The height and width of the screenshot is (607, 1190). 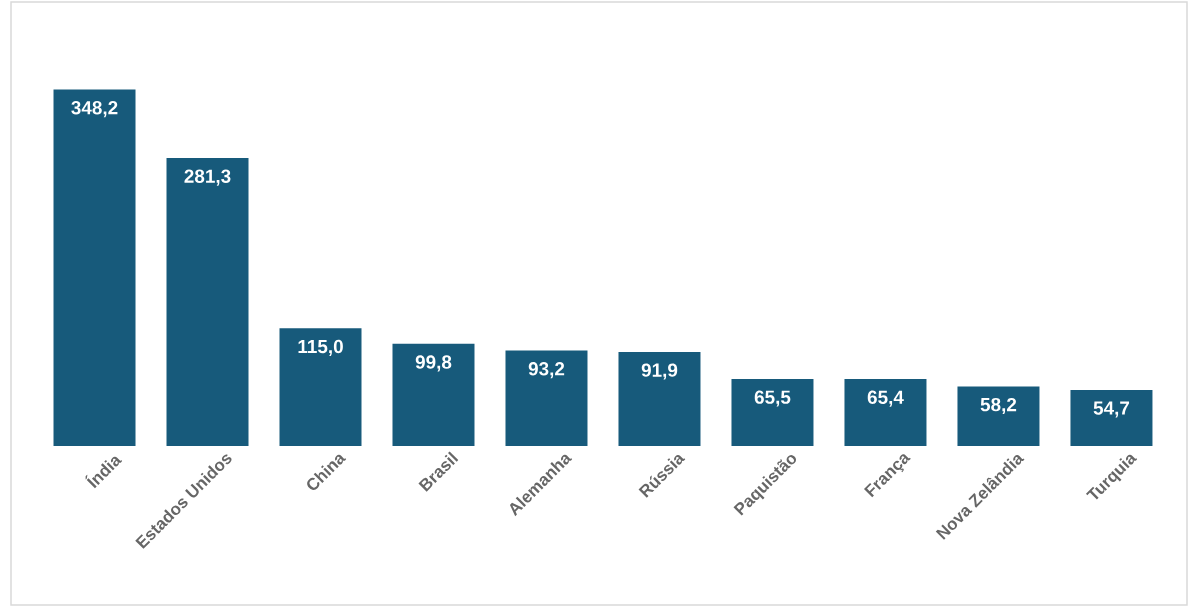 What do you see at coordinates (433, 363) in the screenshot?
I see `data-label: 99,8` at bounding box center [433, 363].